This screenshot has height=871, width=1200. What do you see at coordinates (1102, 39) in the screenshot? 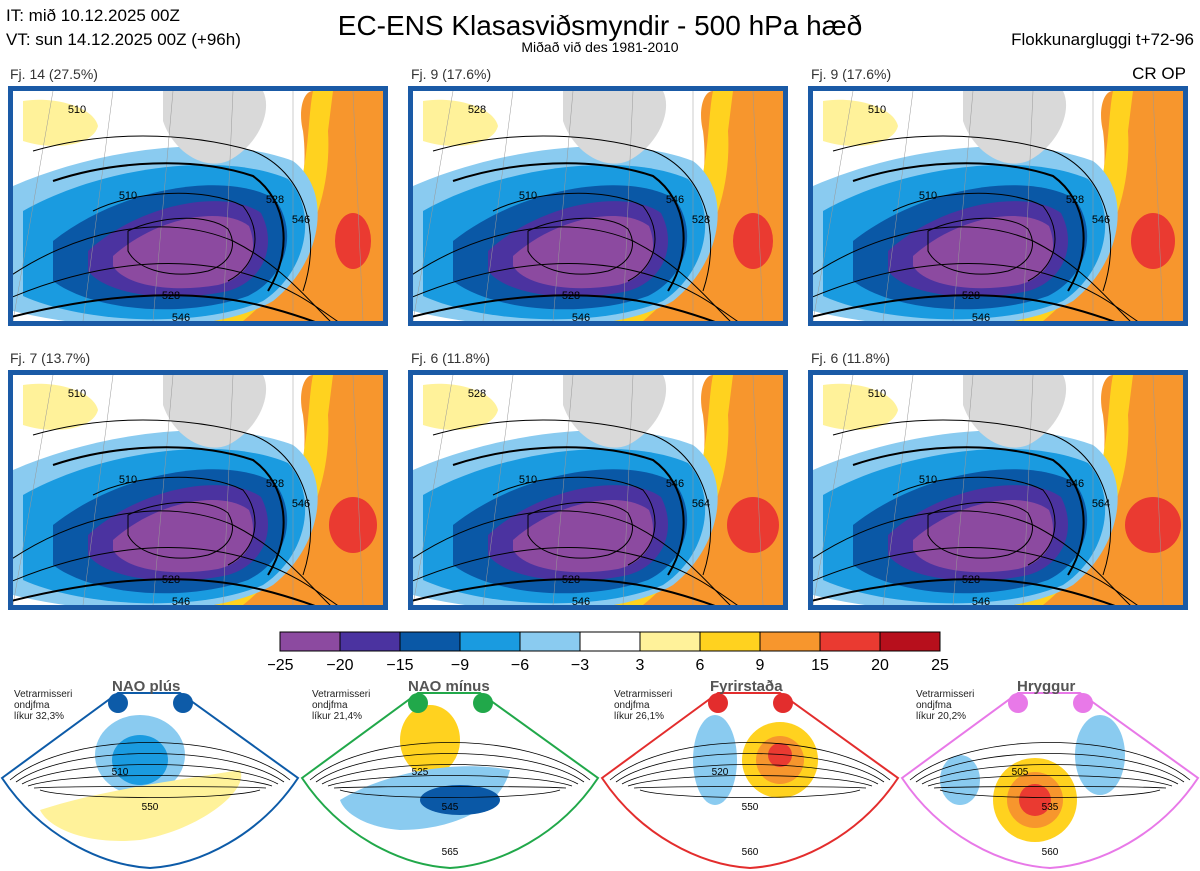
I see `classification-window: Flokkunargluggi t+72-96` at bounding box center [1102, 39].